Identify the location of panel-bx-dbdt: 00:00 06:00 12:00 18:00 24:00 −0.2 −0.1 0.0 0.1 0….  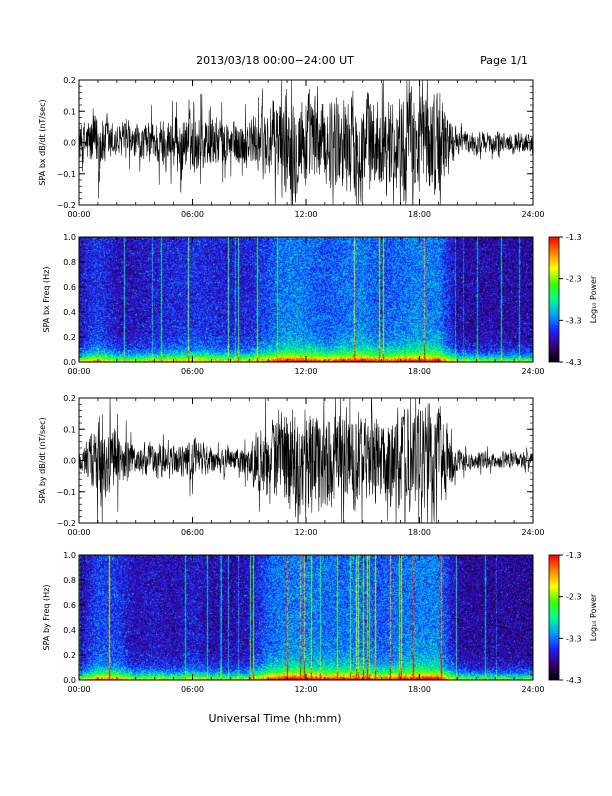
(291, 147).